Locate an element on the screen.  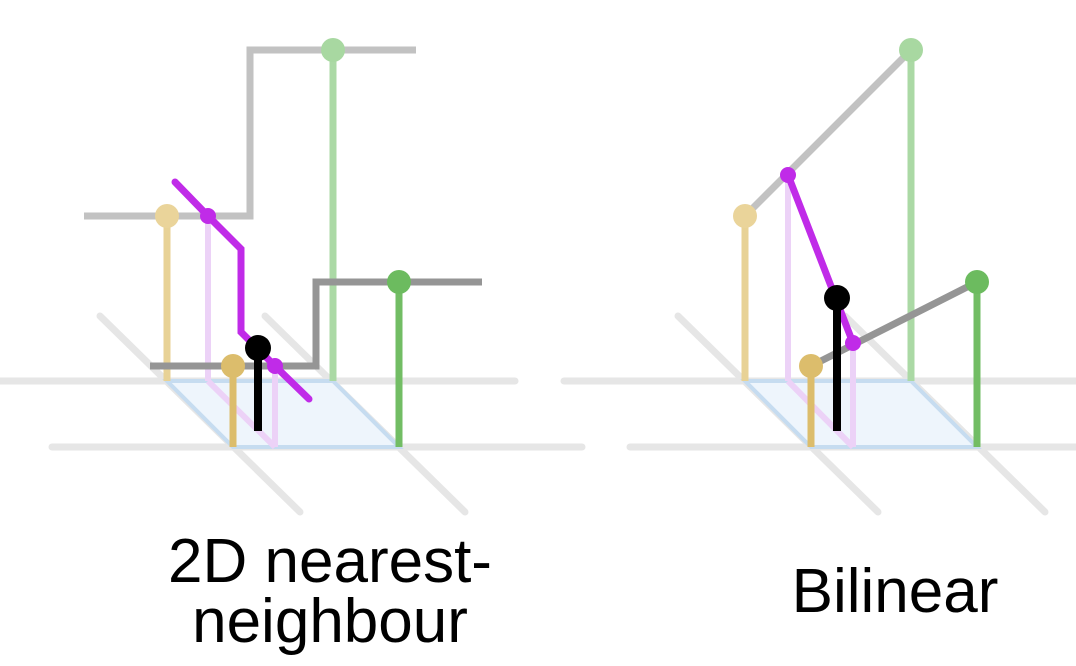
caption-line: 2D nearest- is located at coordinates (330, 561).